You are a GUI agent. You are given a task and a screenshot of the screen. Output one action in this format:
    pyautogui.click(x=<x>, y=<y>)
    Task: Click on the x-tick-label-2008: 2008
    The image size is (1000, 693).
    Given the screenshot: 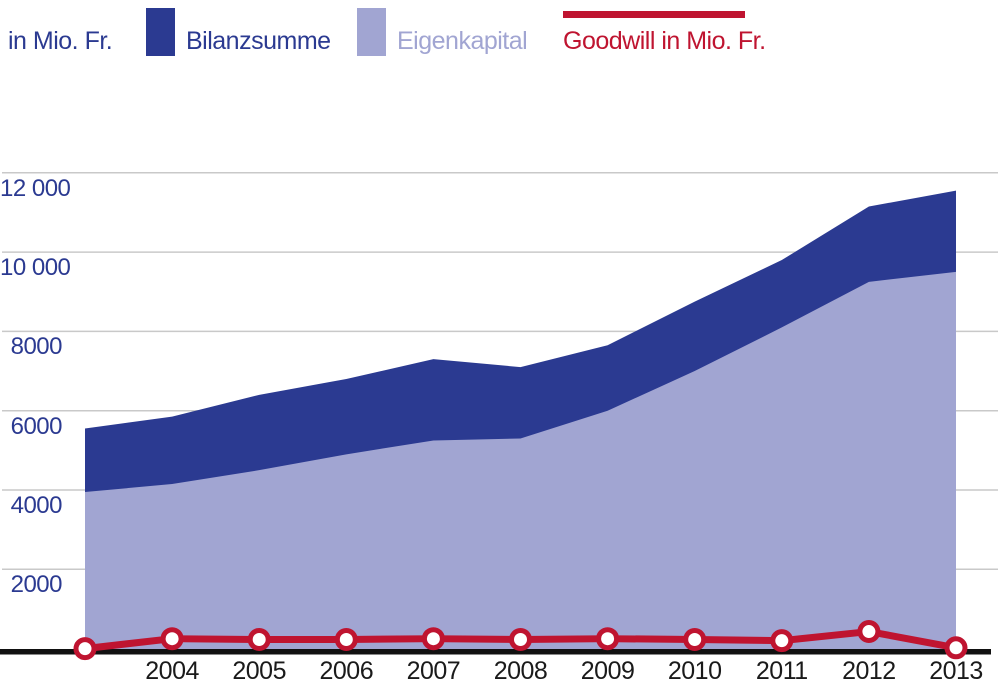 What is the action you would take?
    pyautogui.click(x=520, y=671)
    